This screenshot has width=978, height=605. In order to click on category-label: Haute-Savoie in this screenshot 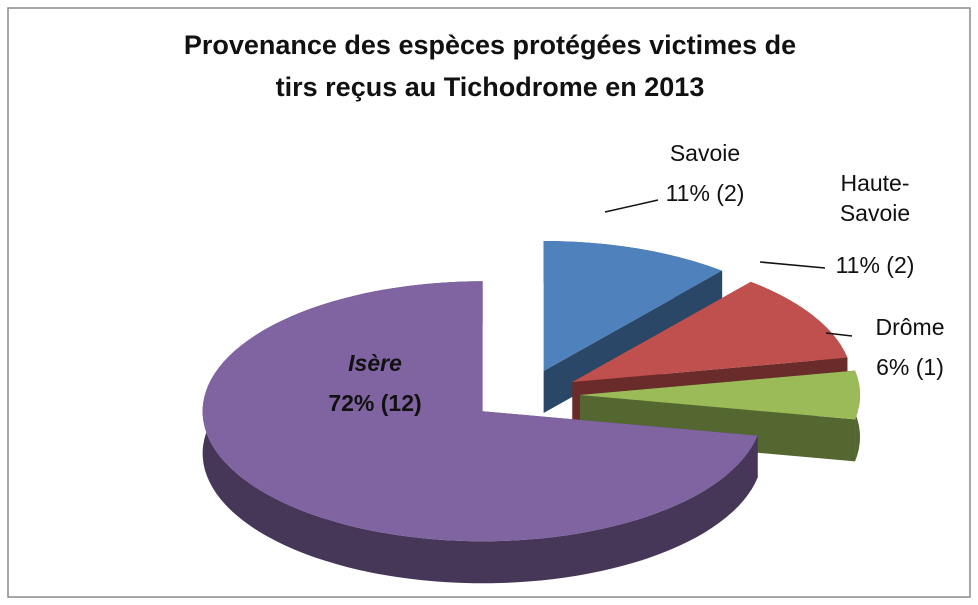, I will do `click(875, 198)`.